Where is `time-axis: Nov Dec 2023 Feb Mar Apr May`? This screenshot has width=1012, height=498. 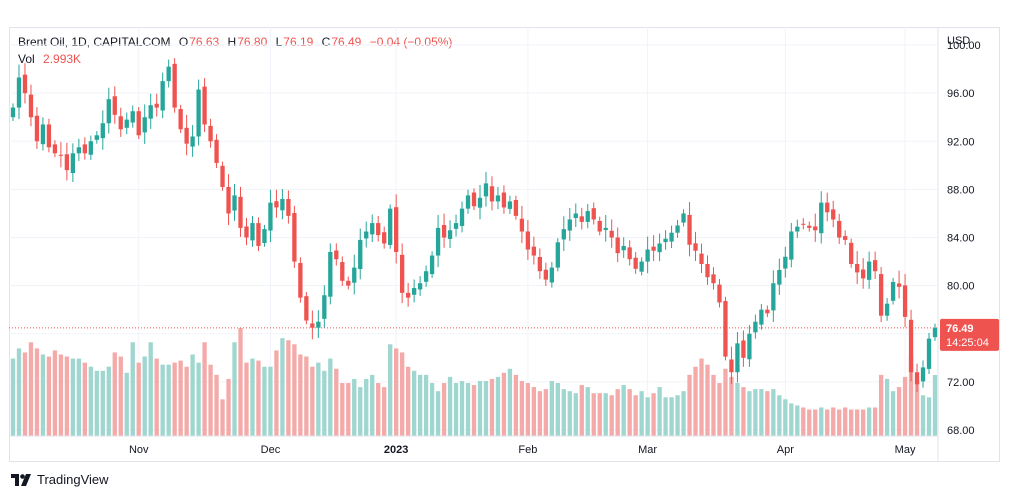
time-axis: Nov Dec 2023 Feb Mar Apr May is located at coordinates (522, 450).